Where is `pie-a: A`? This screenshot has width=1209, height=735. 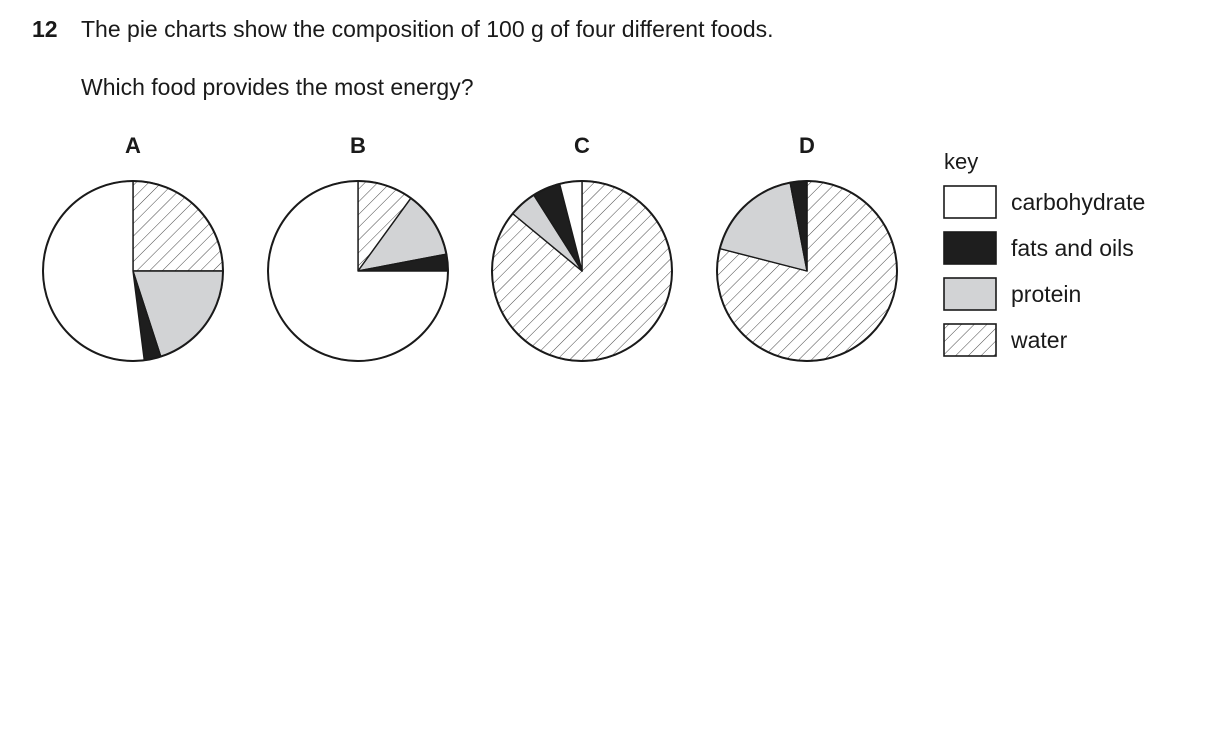 pie-a: A is located at coordinates (133, 247).